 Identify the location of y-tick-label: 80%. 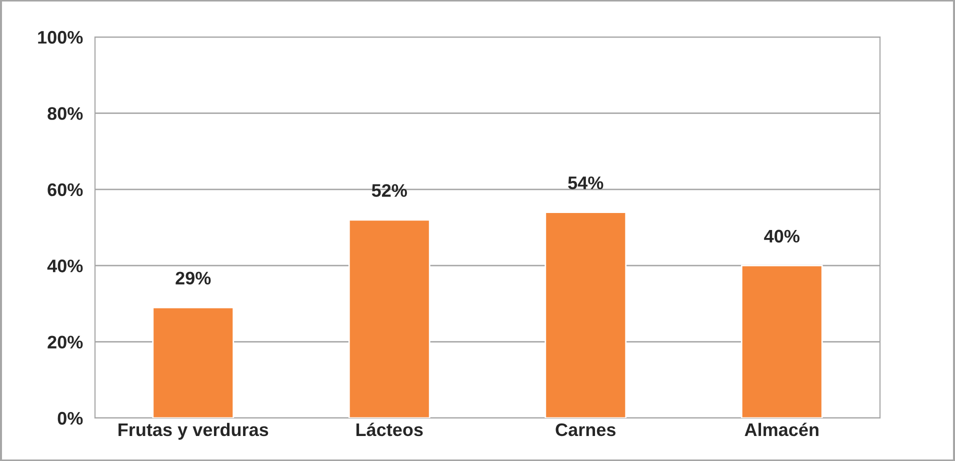
(65, 113).